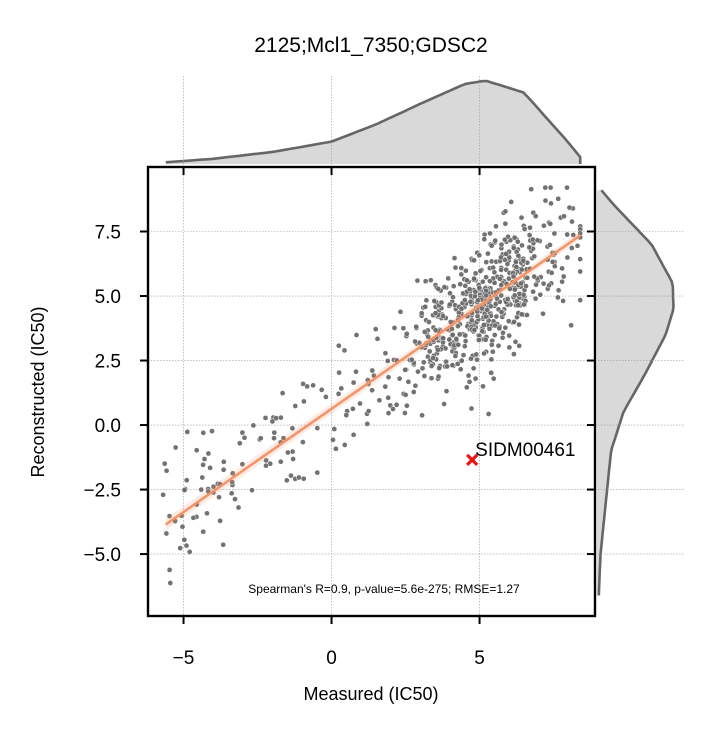 The height and width of the screenshot is (738, 713). I want to click on highlight-point-marker, so click(472, 460).